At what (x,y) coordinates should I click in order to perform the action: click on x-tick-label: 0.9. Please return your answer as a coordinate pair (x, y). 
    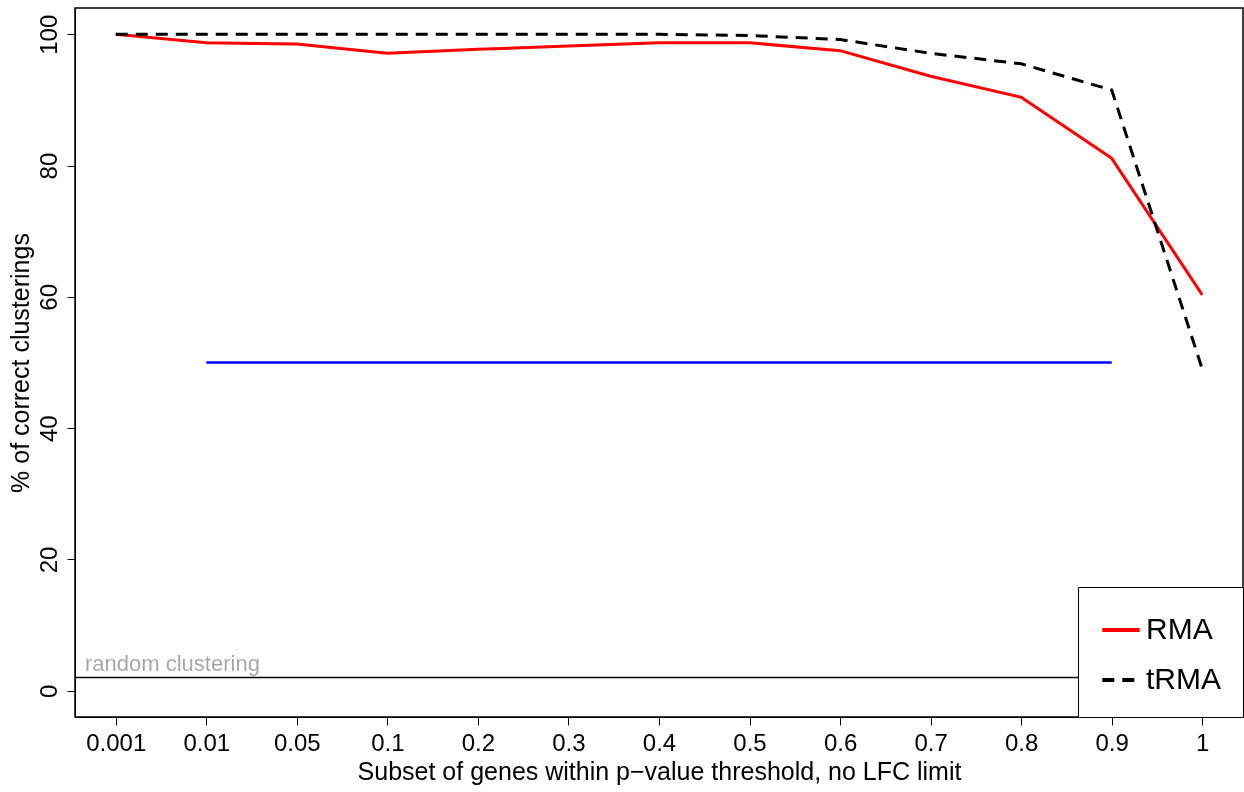
    Looking at the image, I should click on (1112, 742).